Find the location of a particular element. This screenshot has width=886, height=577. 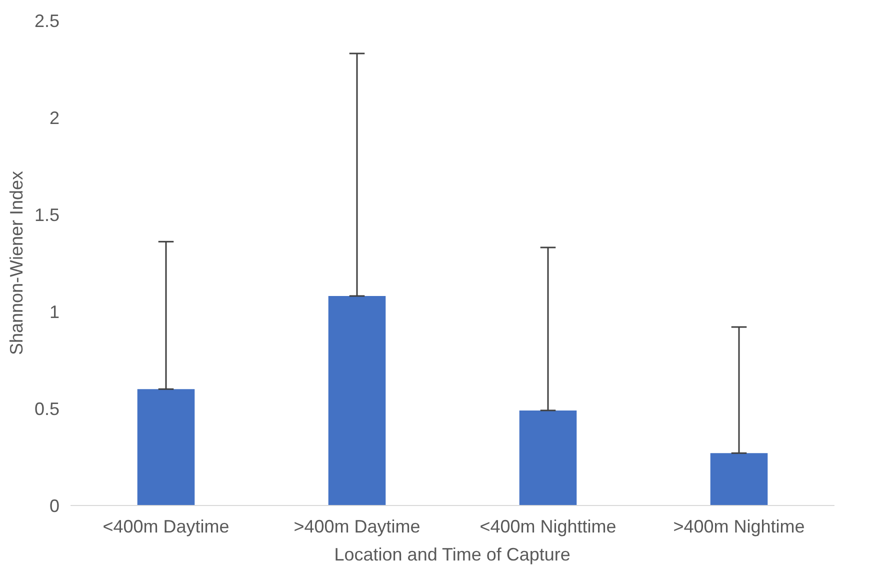

y-tick-label: 1 is located at coordinates (54, 312).